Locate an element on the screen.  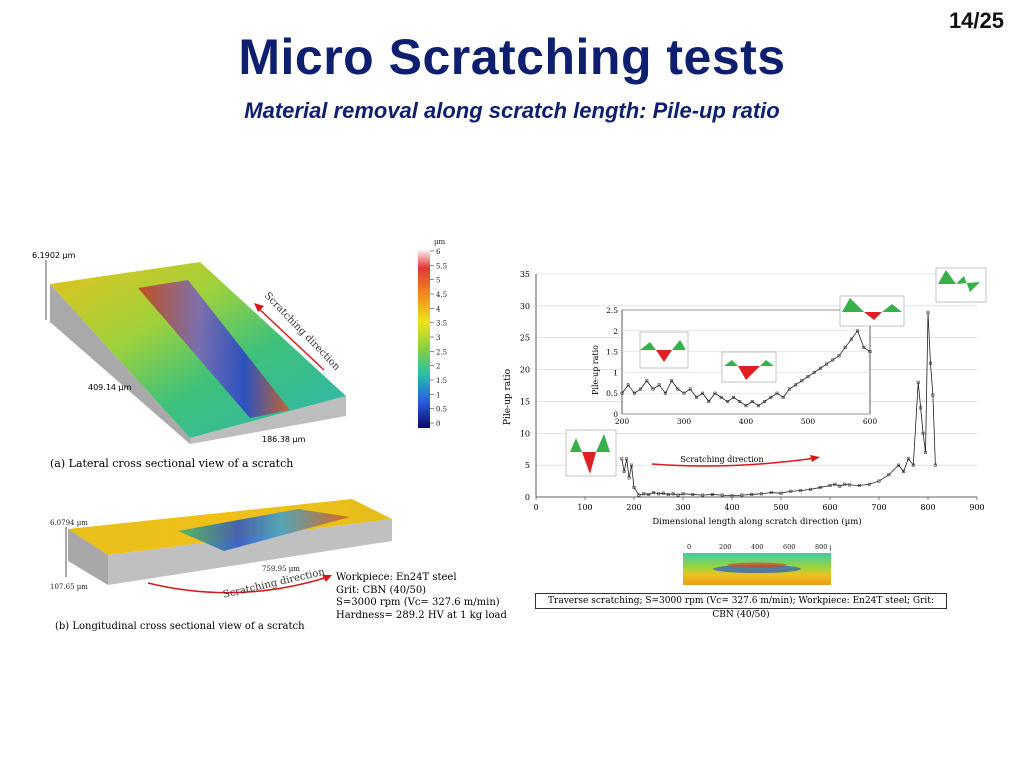
inset-y-tick-label: 2 is located at coordinates (615, 331).